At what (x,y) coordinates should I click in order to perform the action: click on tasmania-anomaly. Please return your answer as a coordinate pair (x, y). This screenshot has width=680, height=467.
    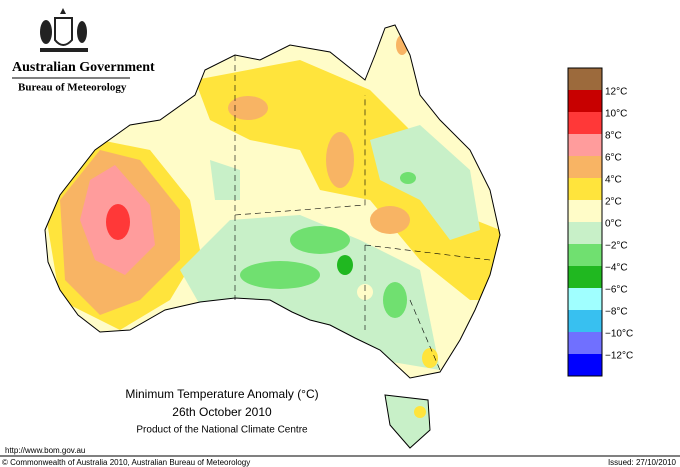
    Looking at the image, I should click on (420, 412).